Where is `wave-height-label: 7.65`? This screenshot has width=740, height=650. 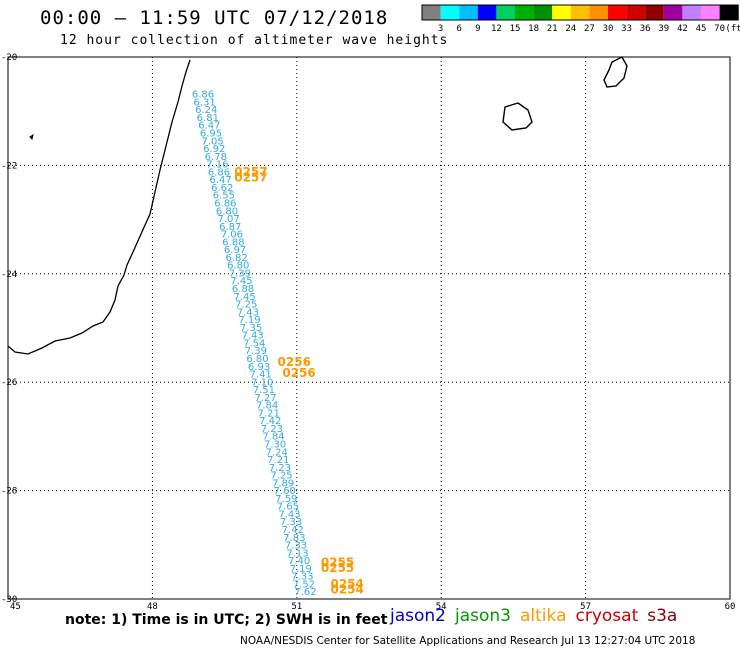 wave-height-label: 7.65 is located at coordinates (288, 507).